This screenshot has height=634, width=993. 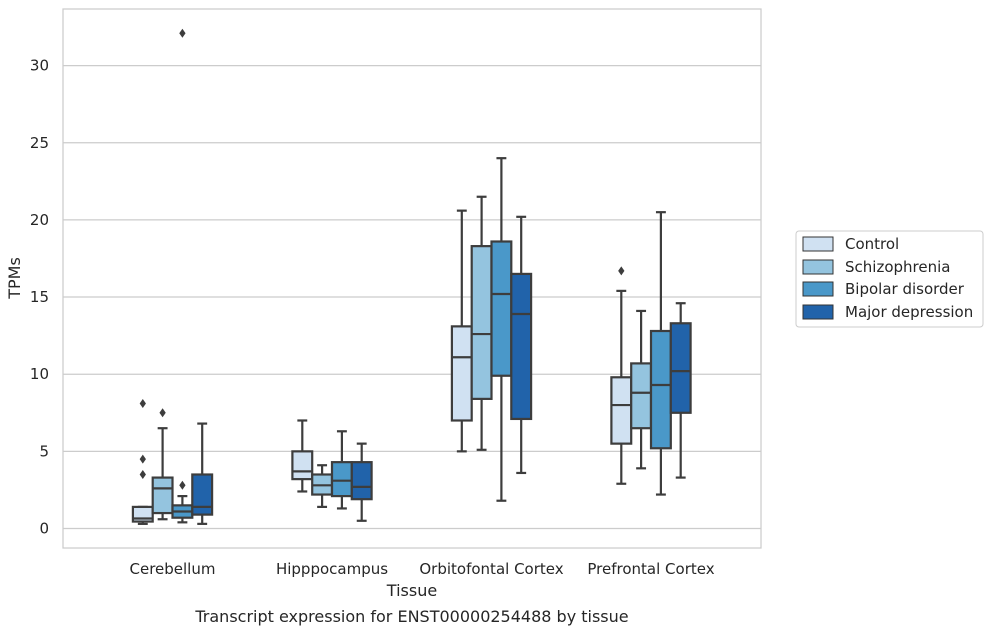 What do you see at coordinates (39, 66) in the screenshot?
I see `y-tick-label-30: 30` at bounding box center [39, 66].